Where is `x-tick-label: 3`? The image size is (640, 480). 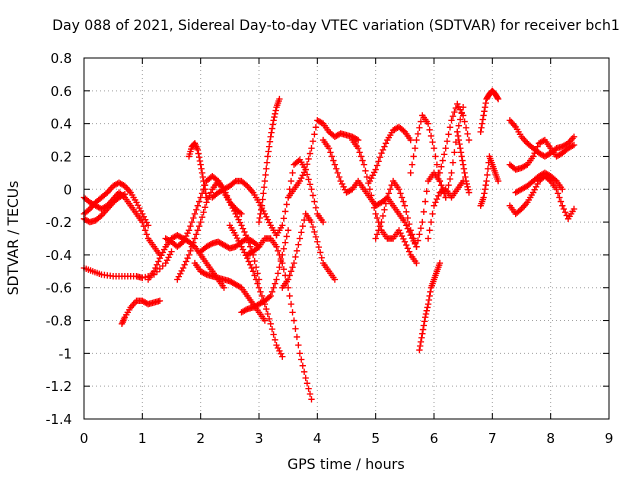 x-tick-label: 3 is located at coordinates (259, 439).